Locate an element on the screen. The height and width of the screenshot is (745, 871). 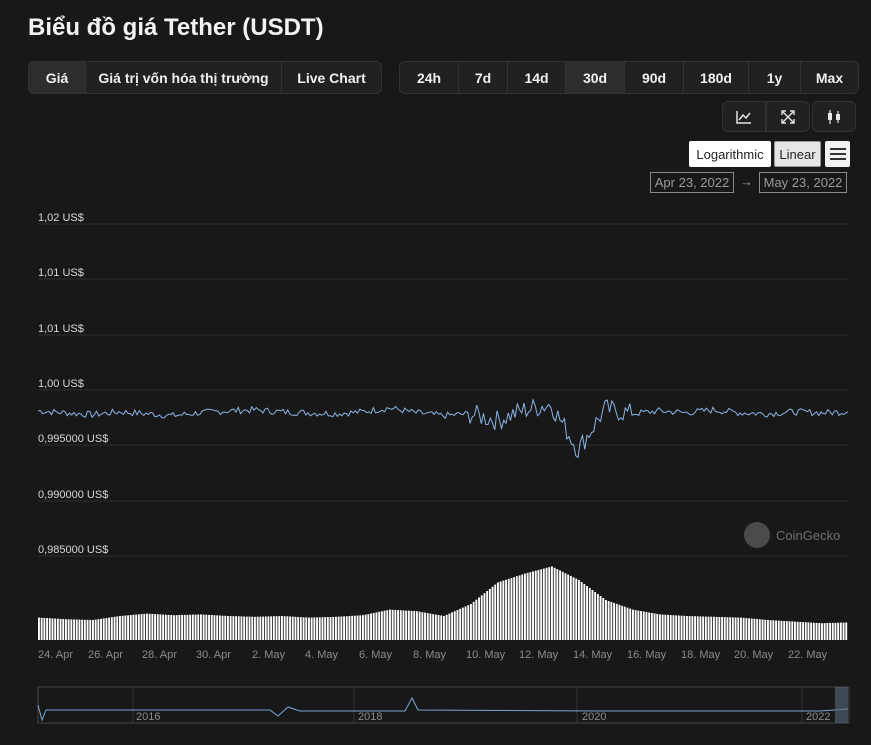
tab-market-cap: Giá trị vốn hóa thị trường is located at coordinates (184, 77).